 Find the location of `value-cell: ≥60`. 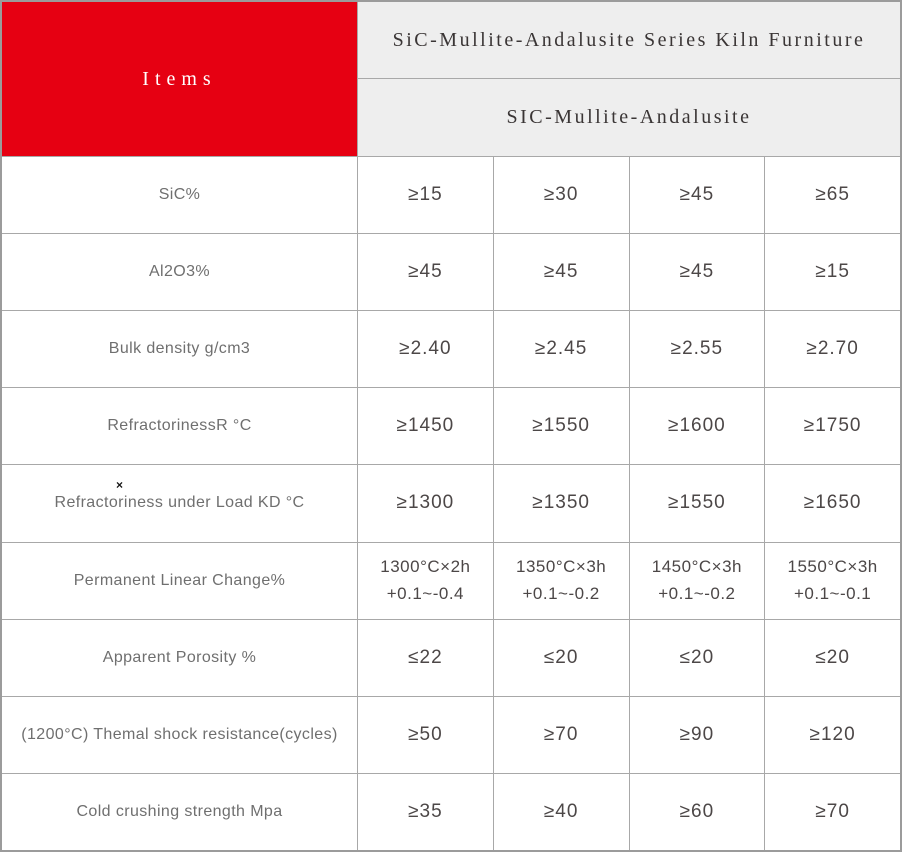

value-cell: ≥60 is located at coordinates (697, 811).